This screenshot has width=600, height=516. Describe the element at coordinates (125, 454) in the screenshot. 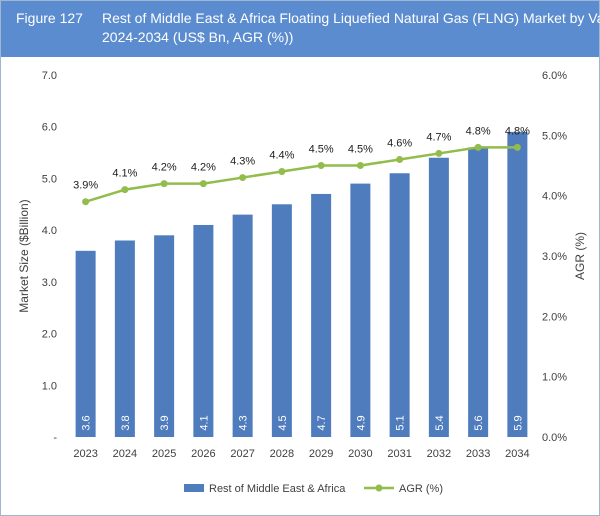

I see `x-tick-label: 2024` at that location.